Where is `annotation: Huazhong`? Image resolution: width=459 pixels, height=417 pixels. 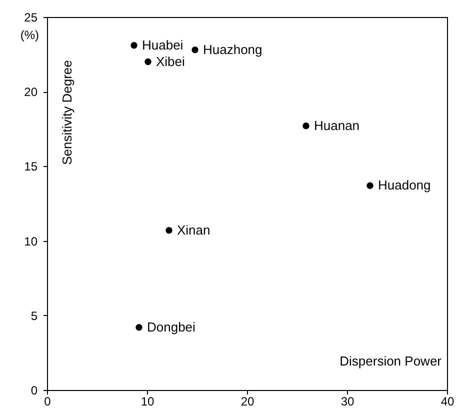 annotation: Huazhong is located at coordinates (232, 49).